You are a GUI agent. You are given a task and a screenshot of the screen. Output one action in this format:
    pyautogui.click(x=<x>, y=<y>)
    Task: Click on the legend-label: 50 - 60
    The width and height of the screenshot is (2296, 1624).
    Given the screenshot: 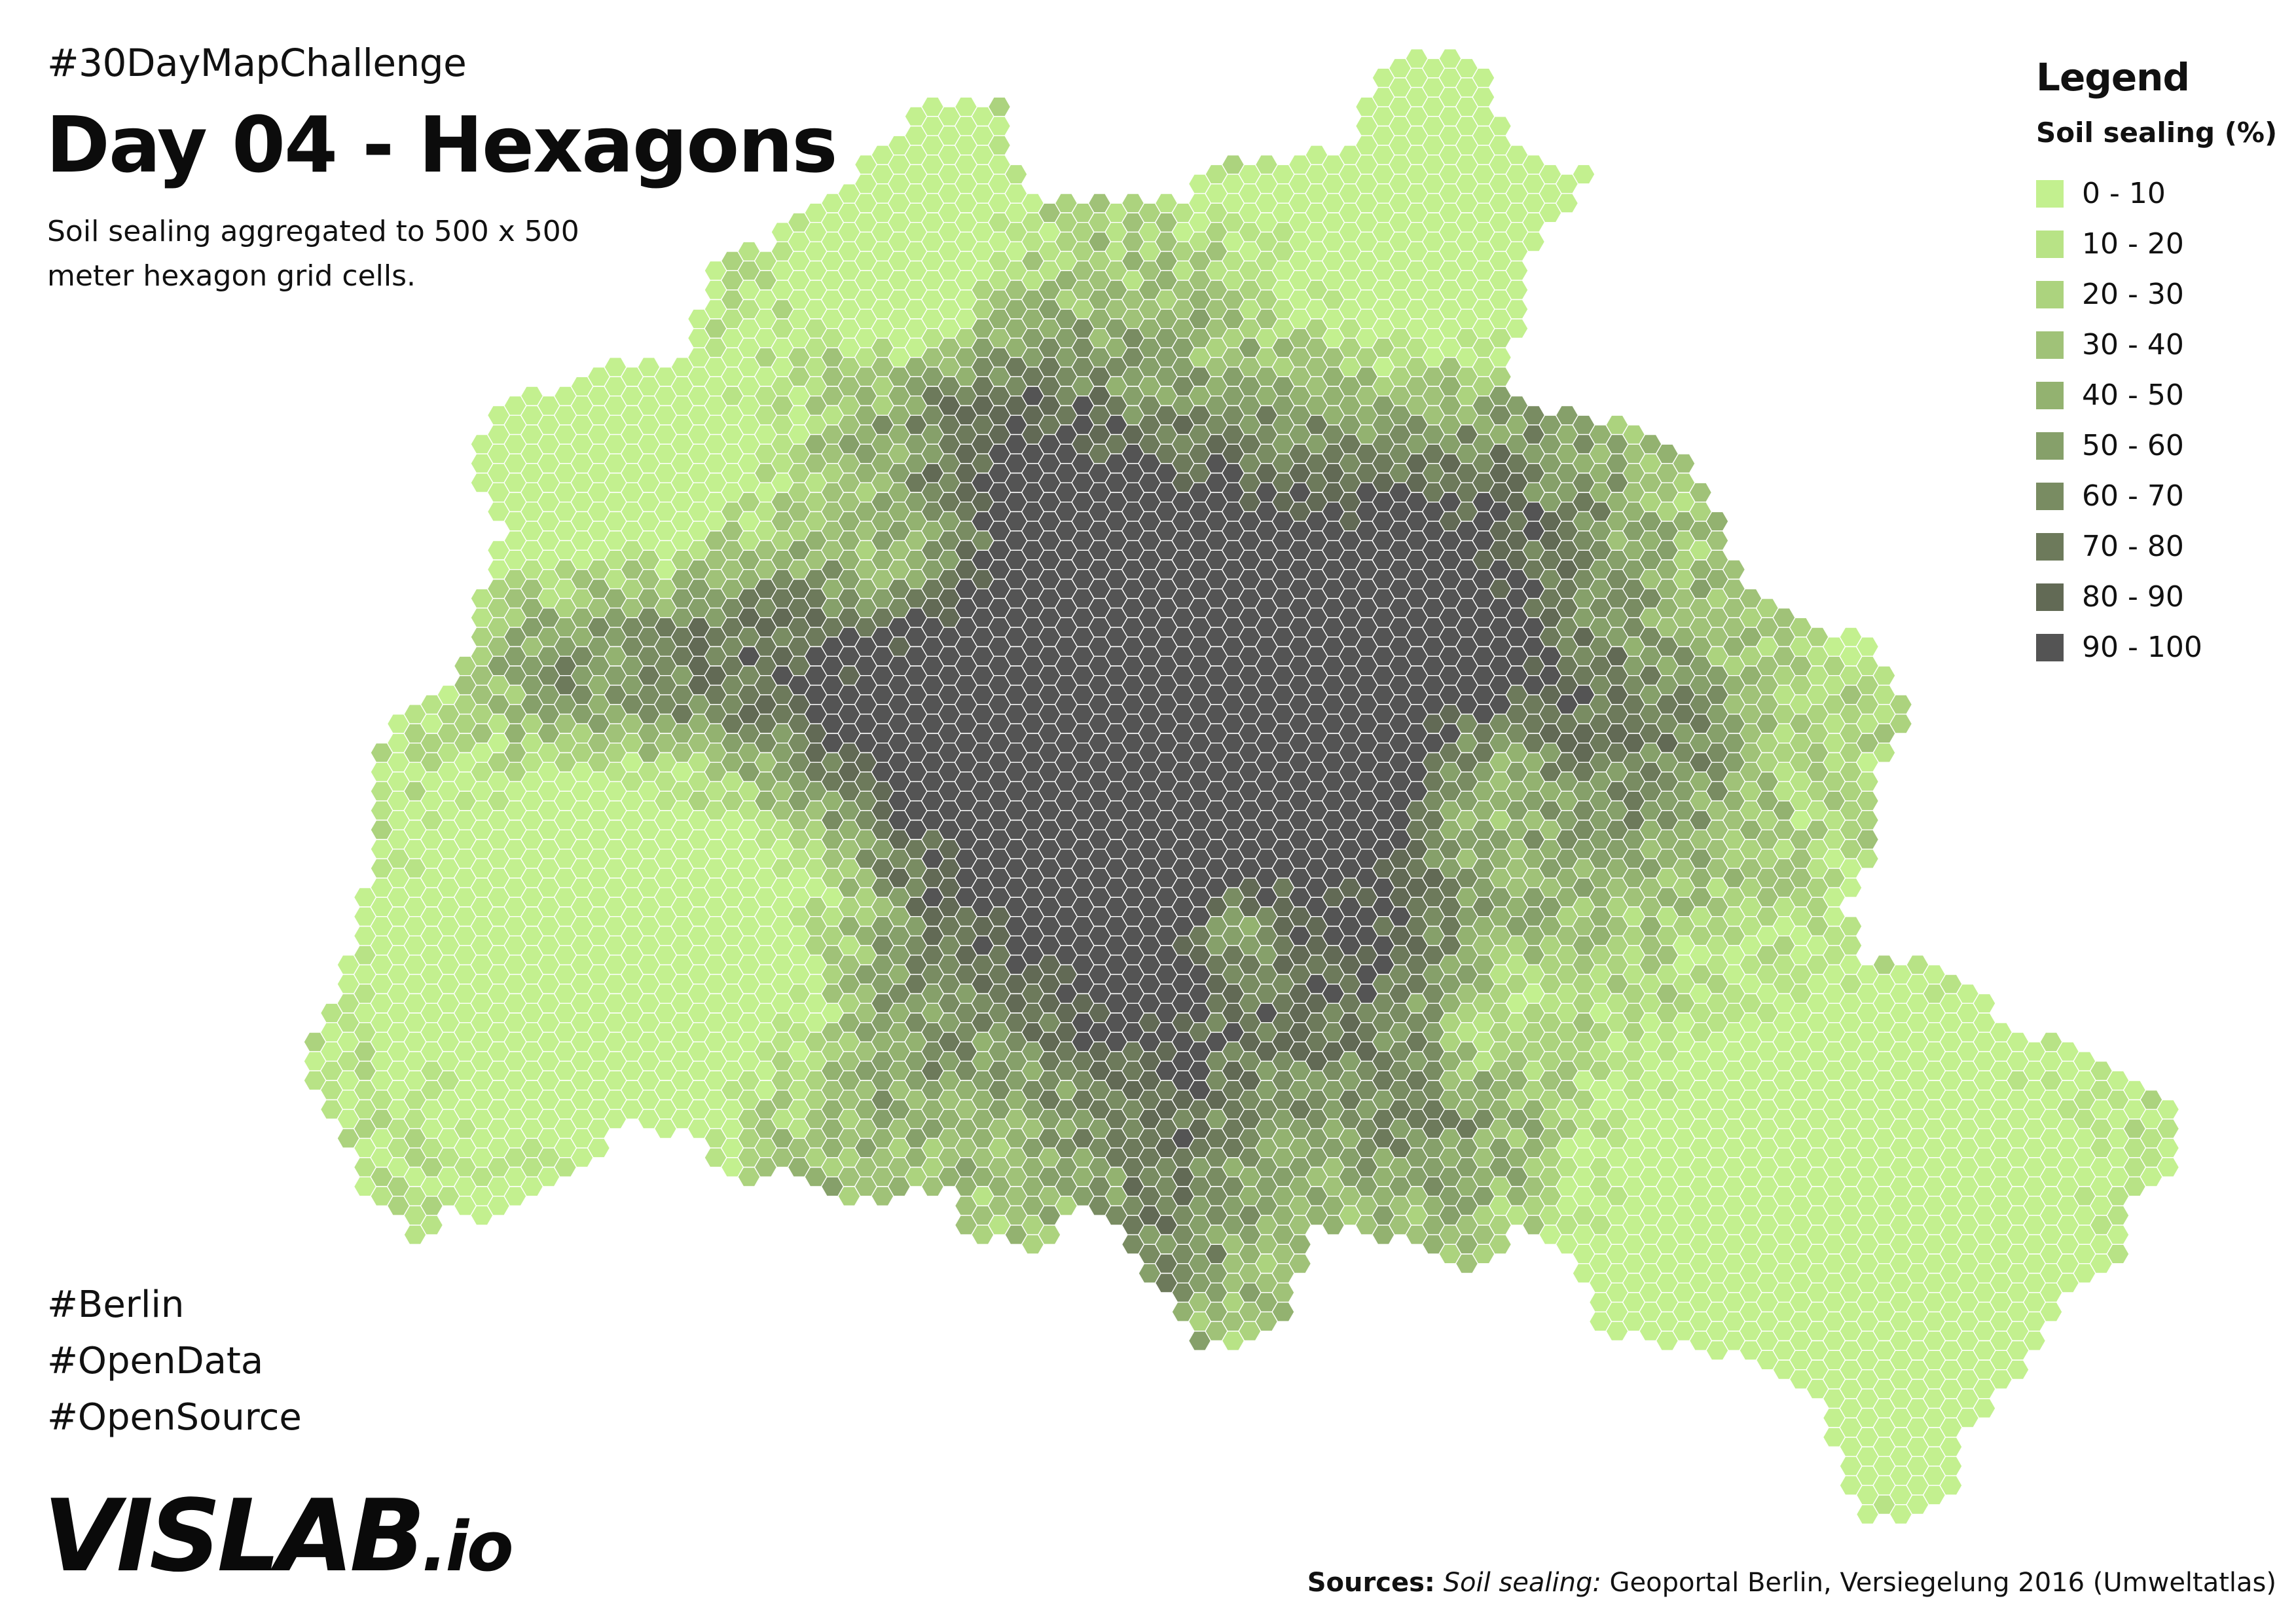 What is the action you would take?
    pyautogui.click(x=2133, y=445)
    